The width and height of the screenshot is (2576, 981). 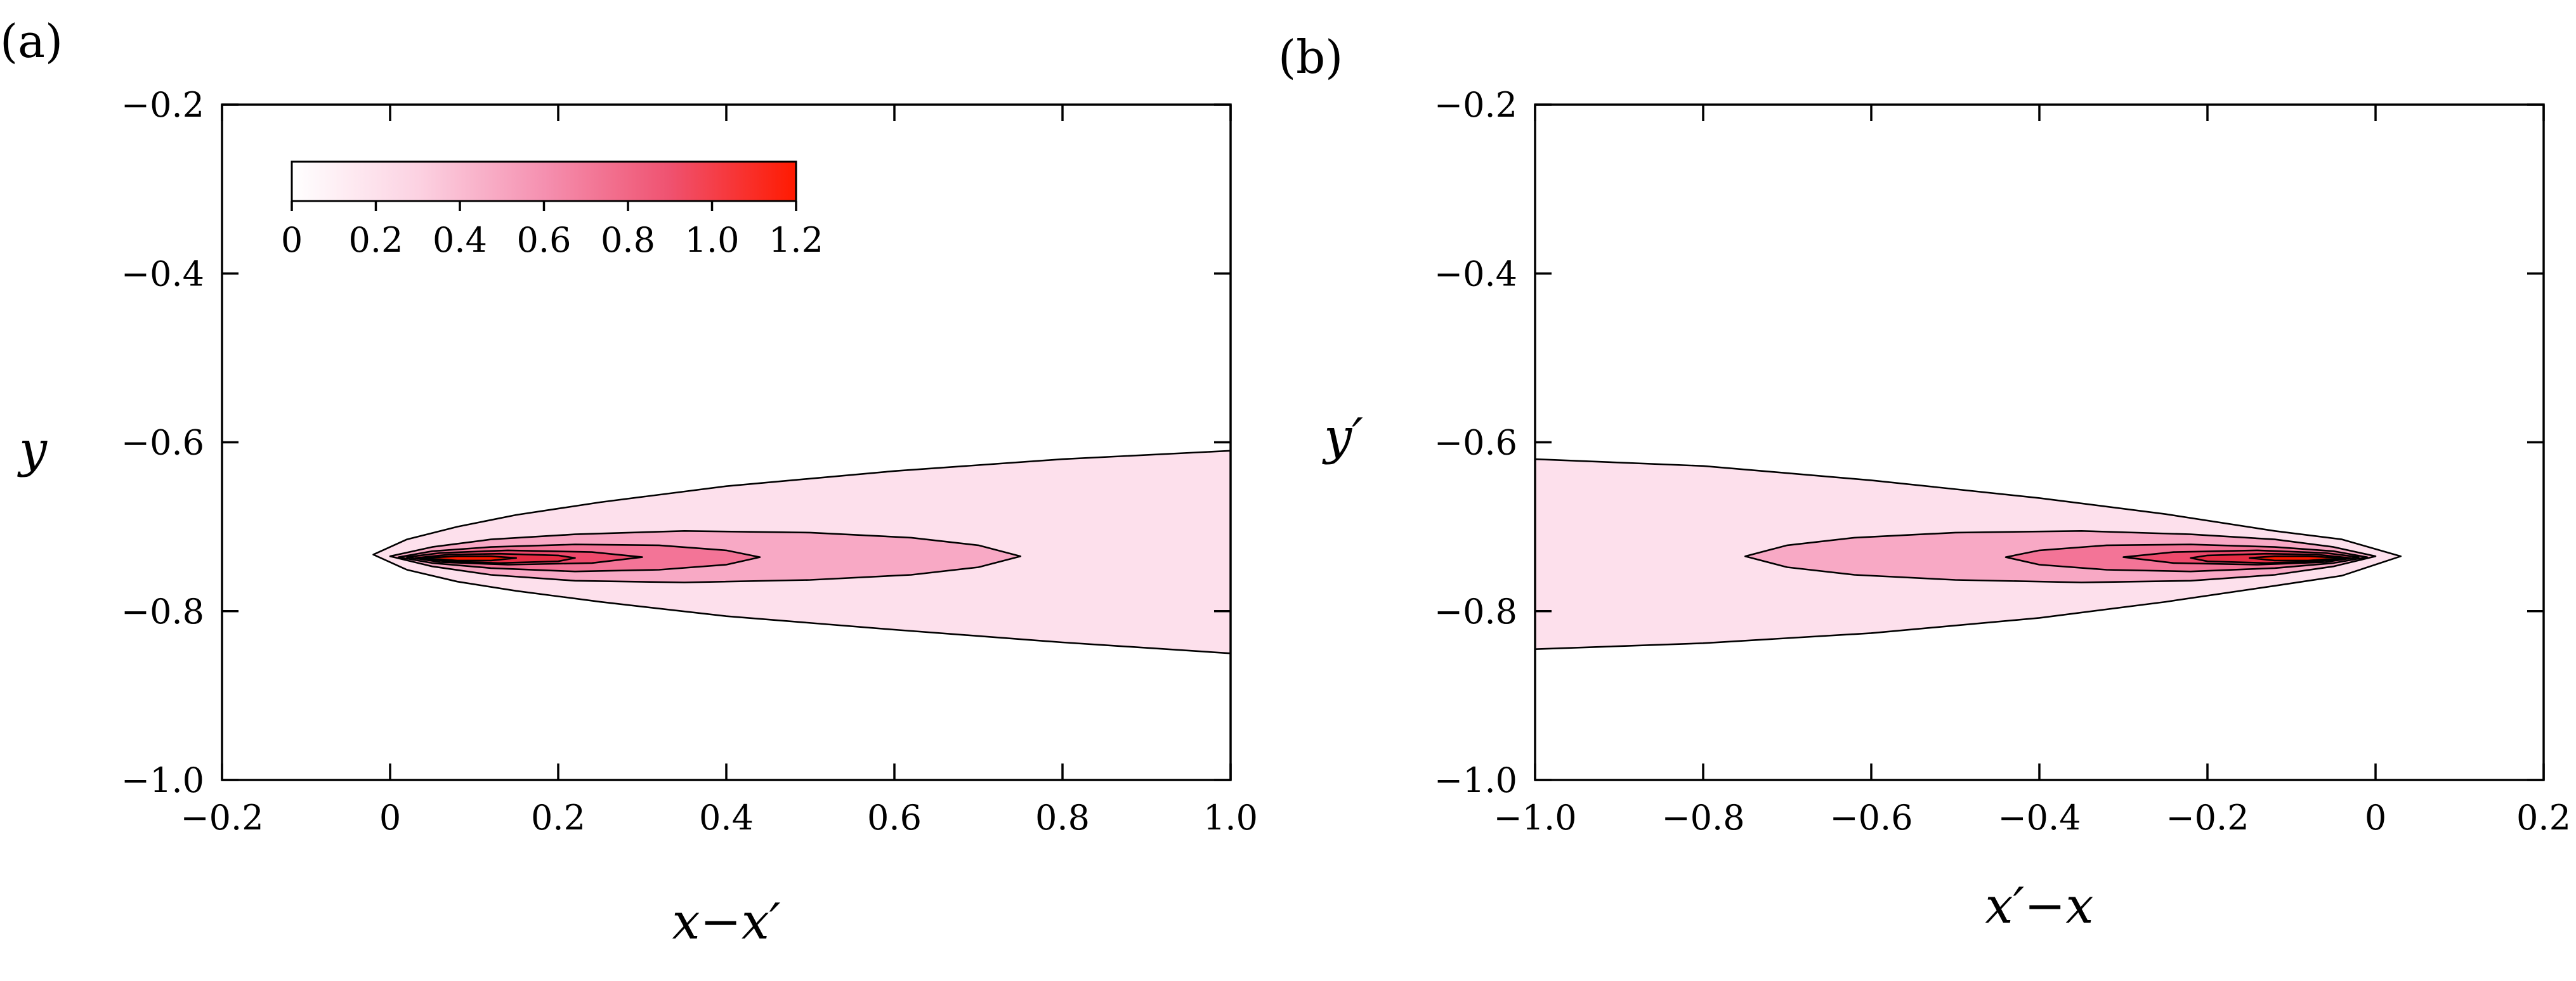 What do you see at coordinates (796, 240) in the screenshot?
I see `colorbar-tick-label: 1.2` at bounding box center [796, 240].